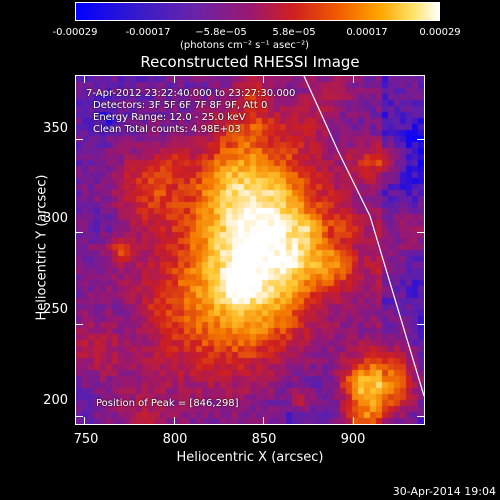 The height and width of the screenshot is (500, 500). What do you see at coordinates (55, 128) in the screenshot?
I see `y-tick-label: 350` at bounding box center [55, 128].